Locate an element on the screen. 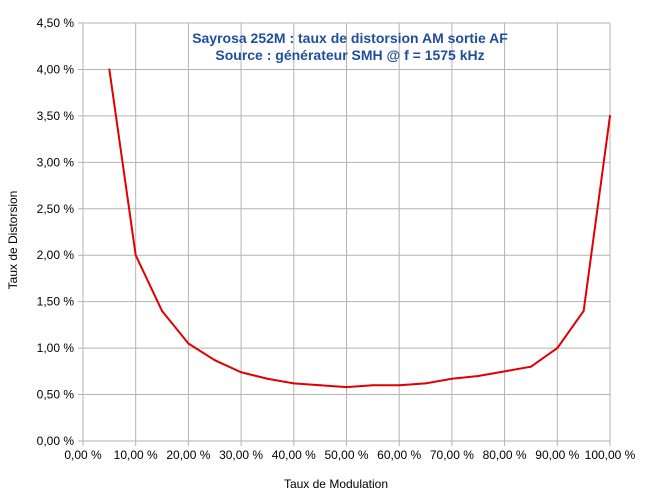 This screenshot has height=500, width=649. x-tick-label: 0,00 % is located at coordinates (83, 455).